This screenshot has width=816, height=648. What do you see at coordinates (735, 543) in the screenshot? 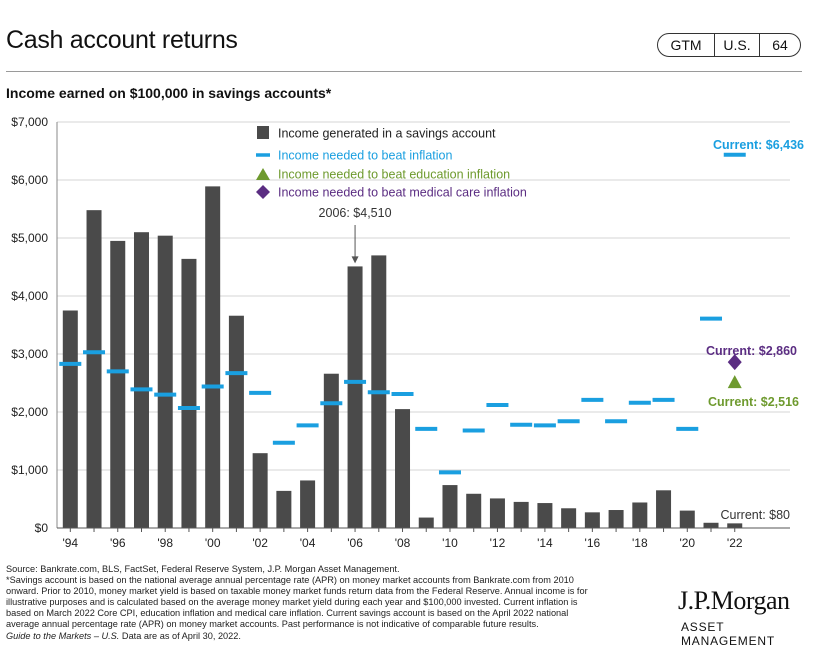
I see `x-tick-label: '22` at bounding box center [735, 543].